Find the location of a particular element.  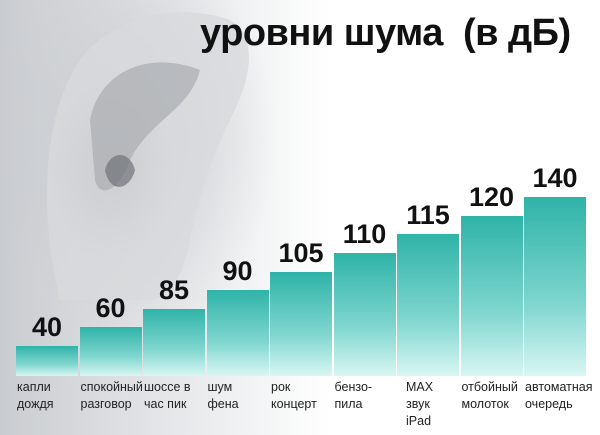

chart-title: уровни шума (в дБ) is located at coordinates (385, 33).